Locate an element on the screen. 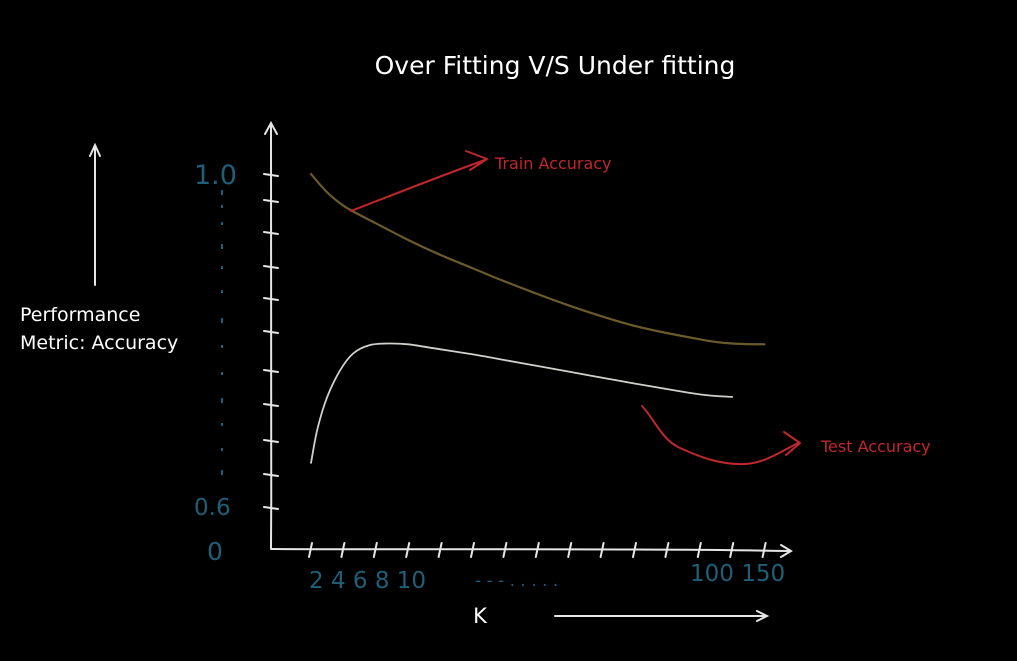 The width and height of the screenshot is (1017, 661). series-line-train-accuracy is located at coordinates (537, 259).